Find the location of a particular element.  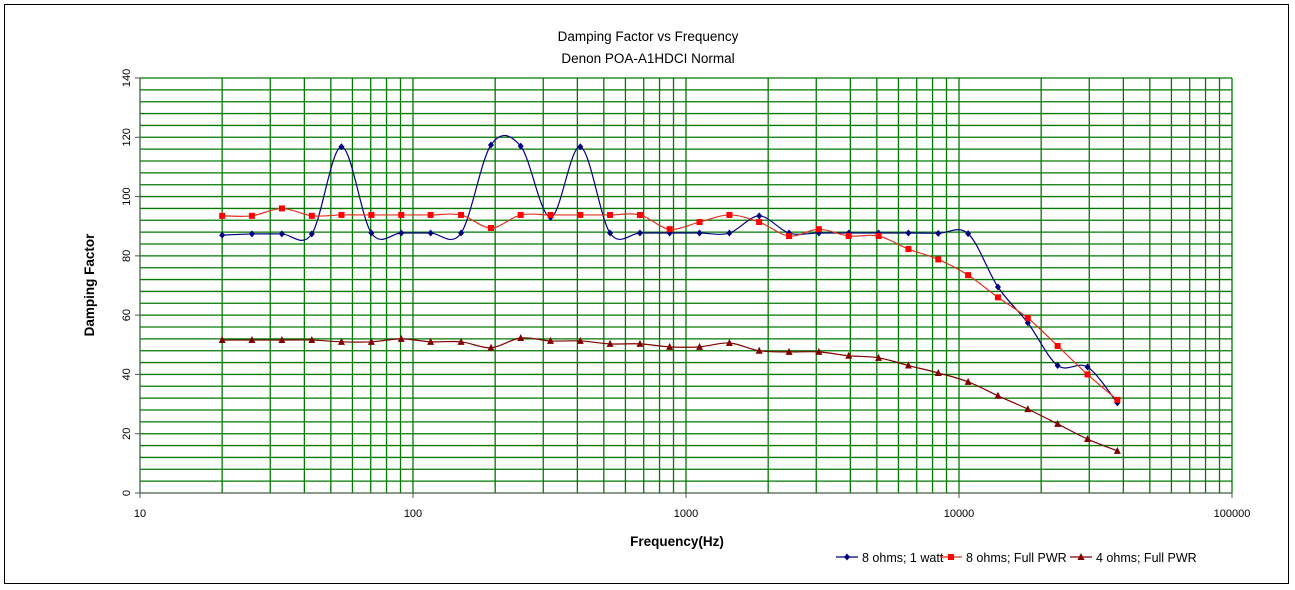

y-tick-label: 60 is located at coordinates (127, 315).